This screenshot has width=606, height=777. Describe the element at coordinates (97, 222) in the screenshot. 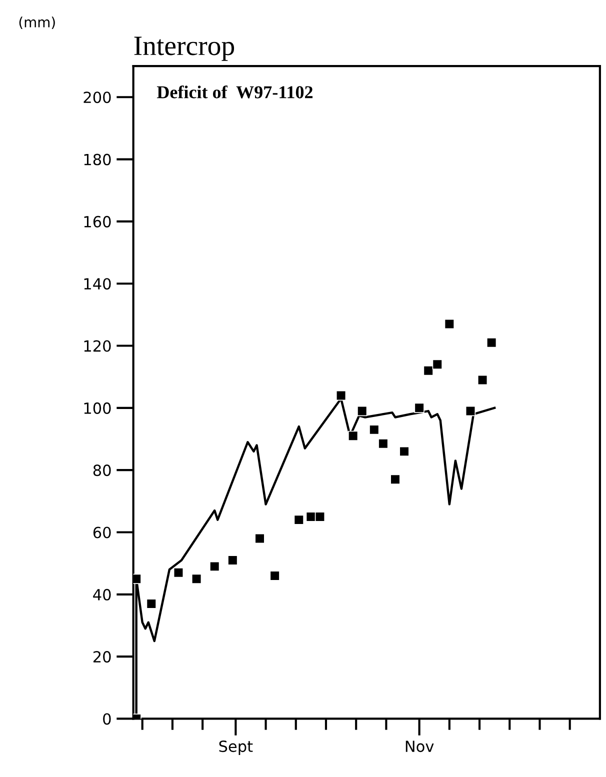

I see `y-tick-label: 160` at that location.